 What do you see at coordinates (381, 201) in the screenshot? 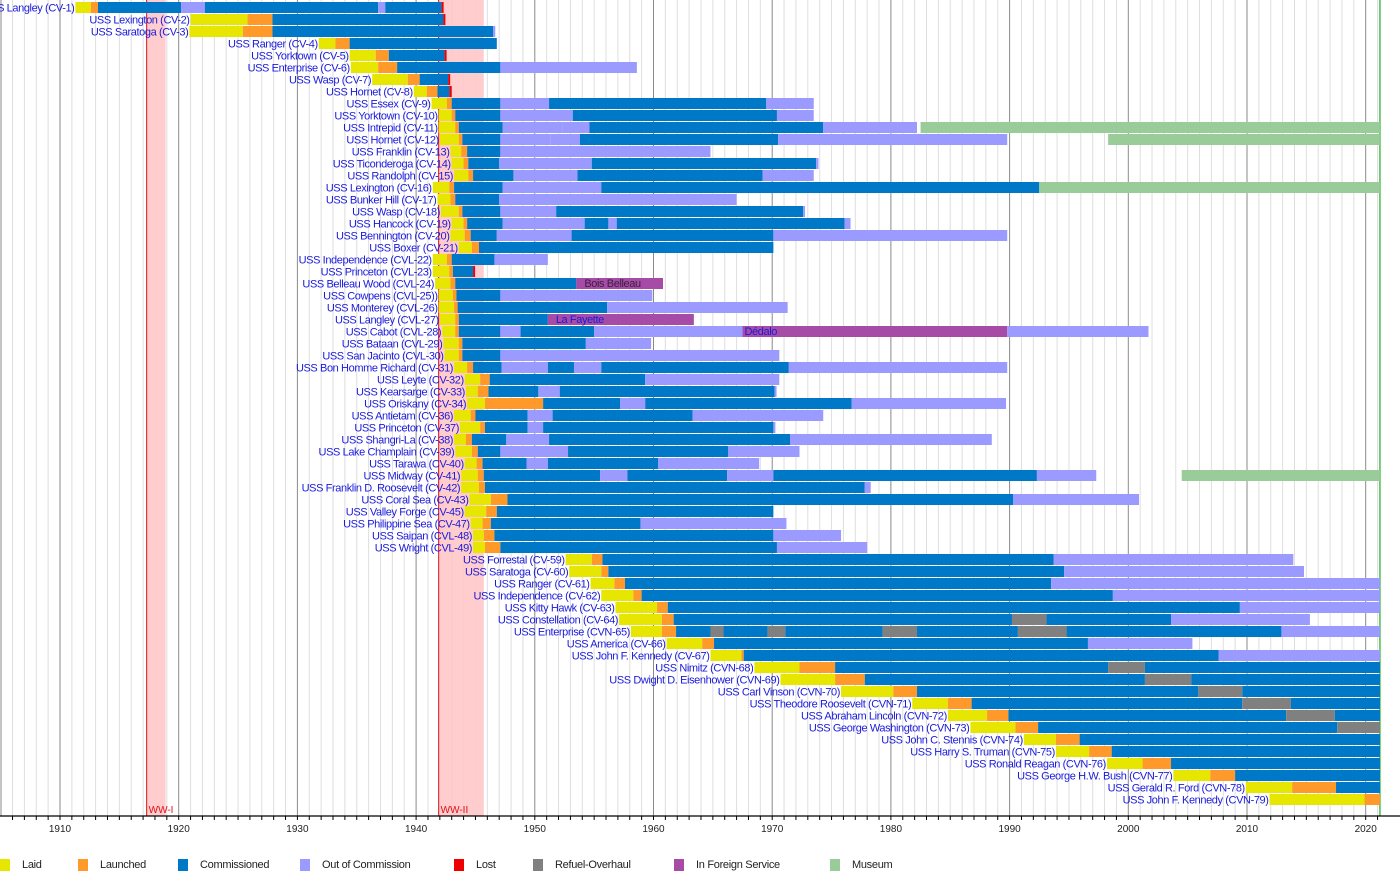
I see `ship-label: USS Bunker Hill (CV-17)` at bounding box center [381, 201].